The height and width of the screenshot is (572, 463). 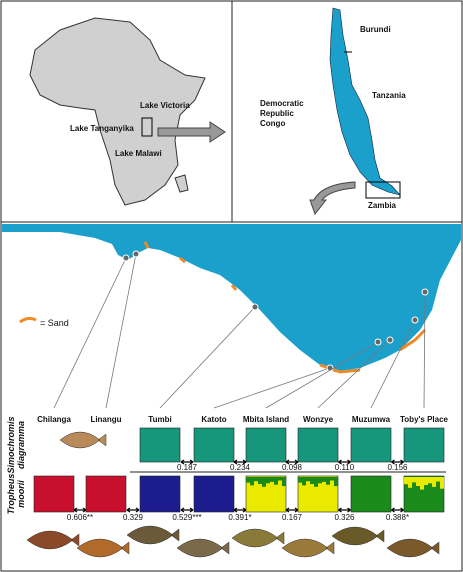 I want to click on site-label: Toby's Place, so click(x=424, y=419).